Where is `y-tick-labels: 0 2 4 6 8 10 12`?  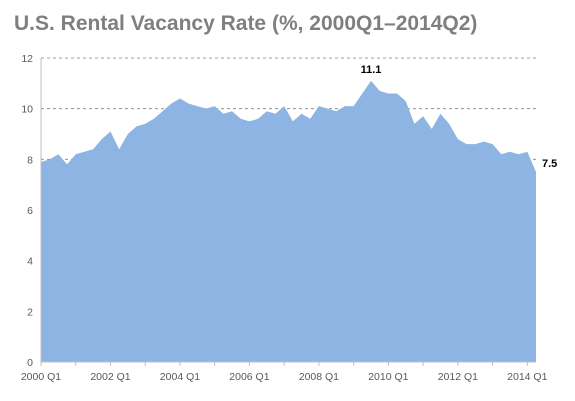
y-tick-labels: 0 2 4 6 8 10 12 is located at coordinates (27, 211).